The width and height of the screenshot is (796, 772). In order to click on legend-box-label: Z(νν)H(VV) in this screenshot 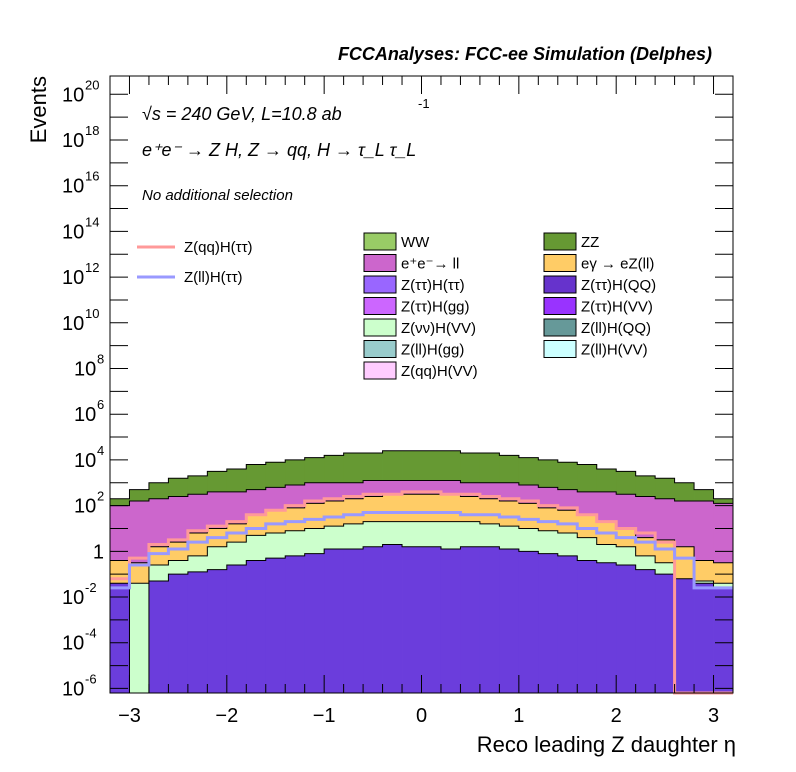, I will do `click(438, 328)`.